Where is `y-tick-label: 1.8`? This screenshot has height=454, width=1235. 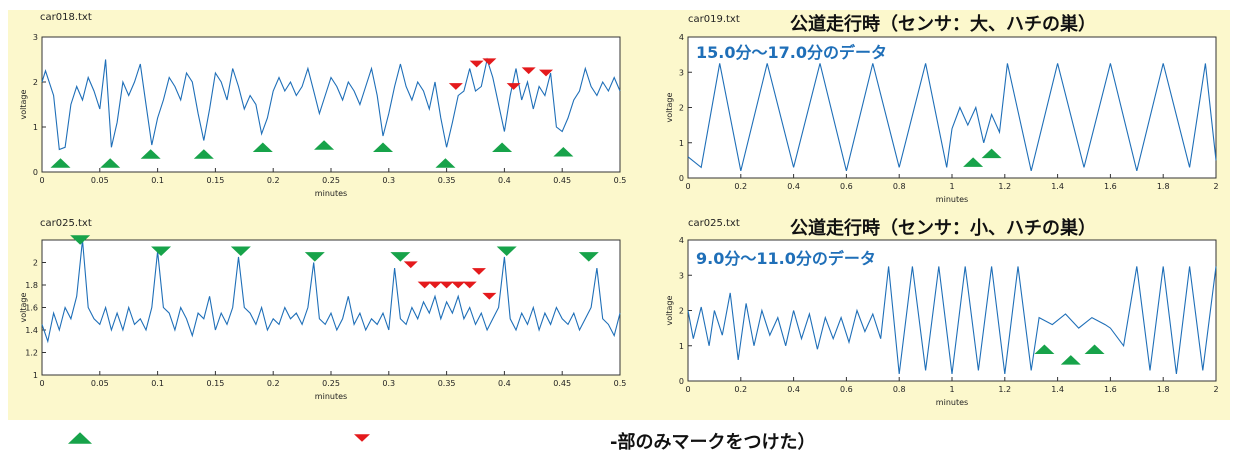 y-tick-label: 1.8 is located at coordinates (31, 285).